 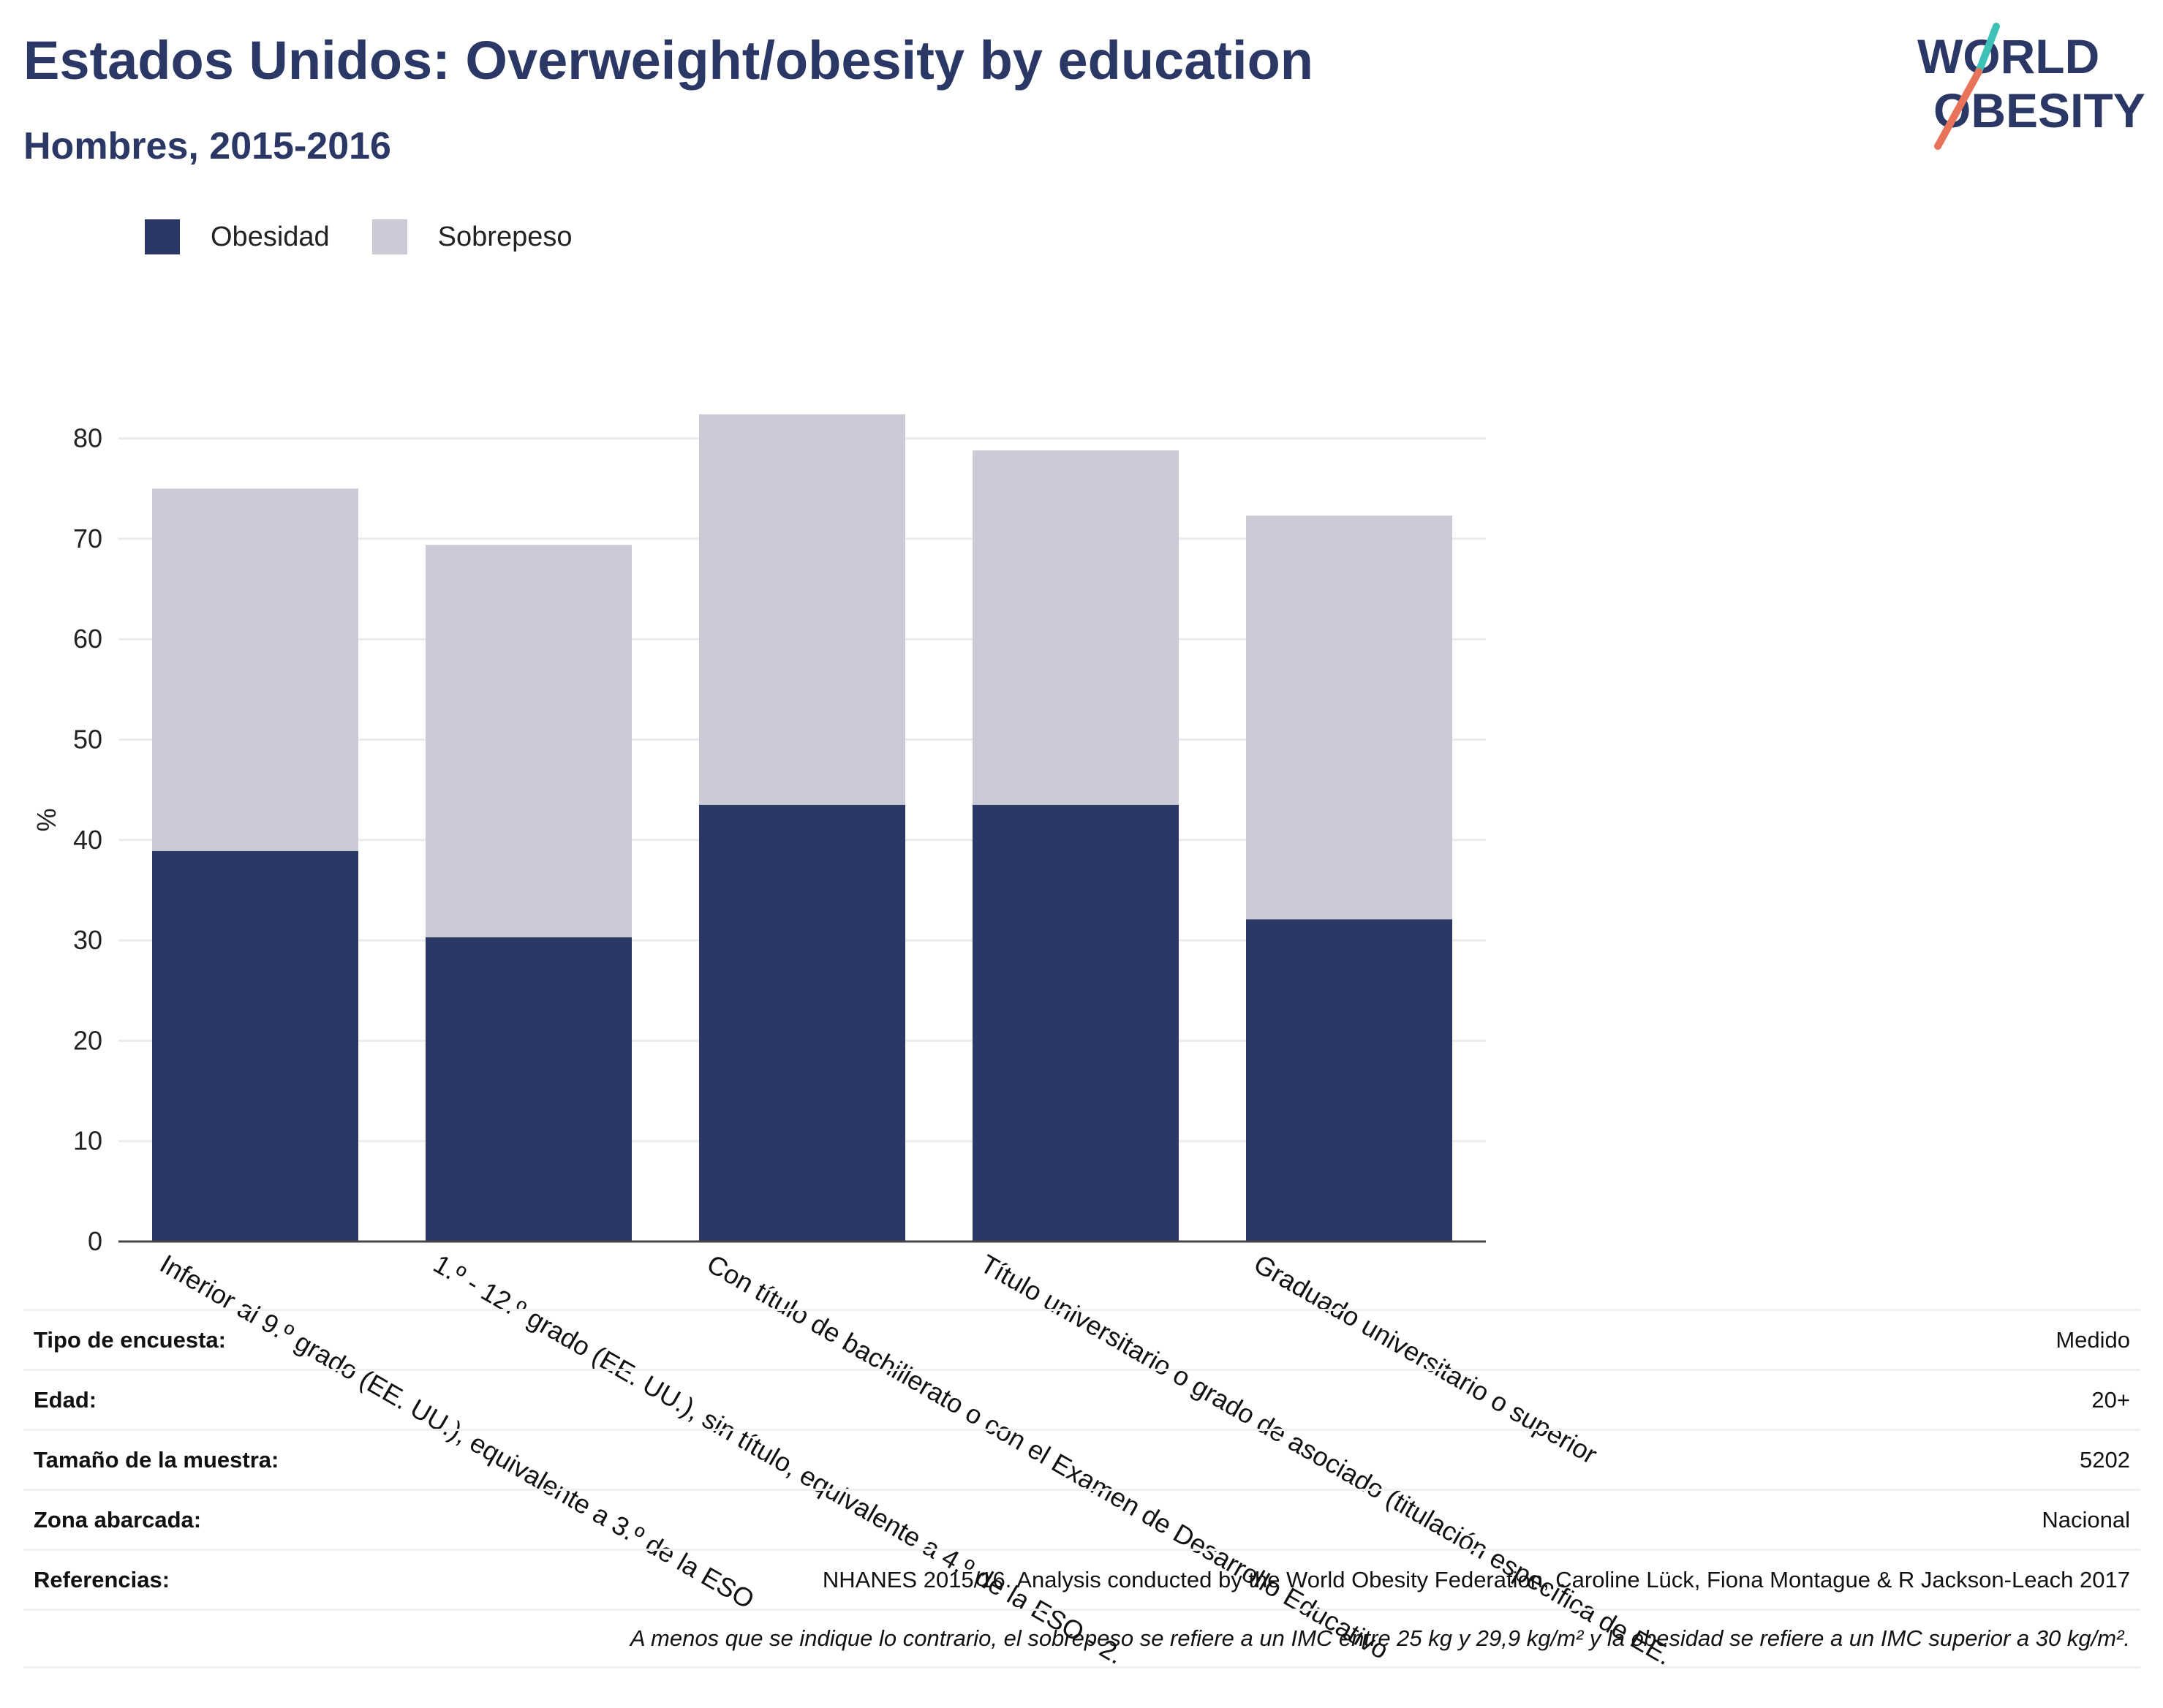 I want to click on logo-line1: WORLD, so click(x=2008, y=56).